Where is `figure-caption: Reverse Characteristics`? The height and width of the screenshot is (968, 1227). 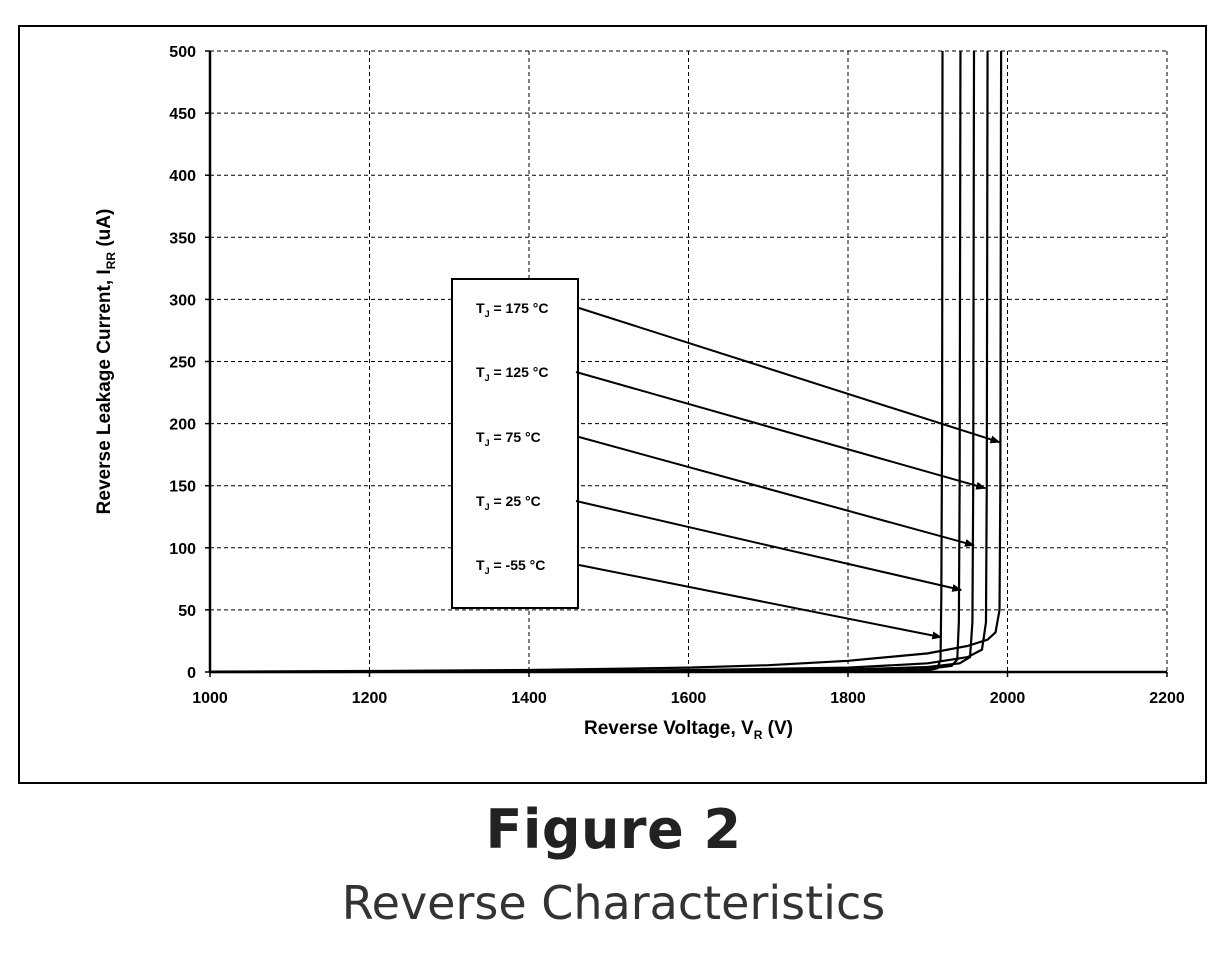 figure-caption: Reverse Characteristics is located at coordinates (613, 903).